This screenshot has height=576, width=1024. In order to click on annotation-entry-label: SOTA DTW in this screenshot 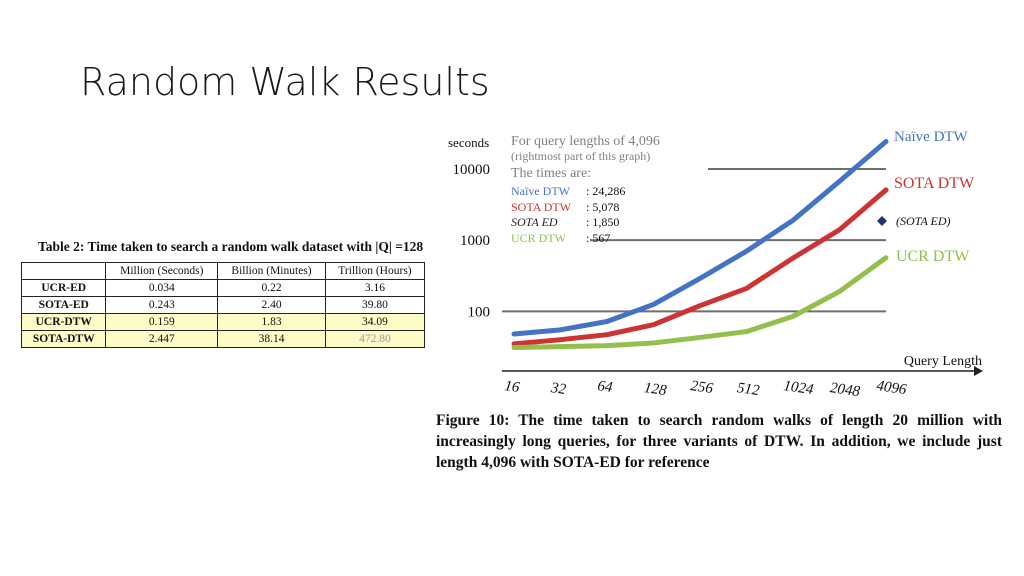, I will do `click(541, 207)`.